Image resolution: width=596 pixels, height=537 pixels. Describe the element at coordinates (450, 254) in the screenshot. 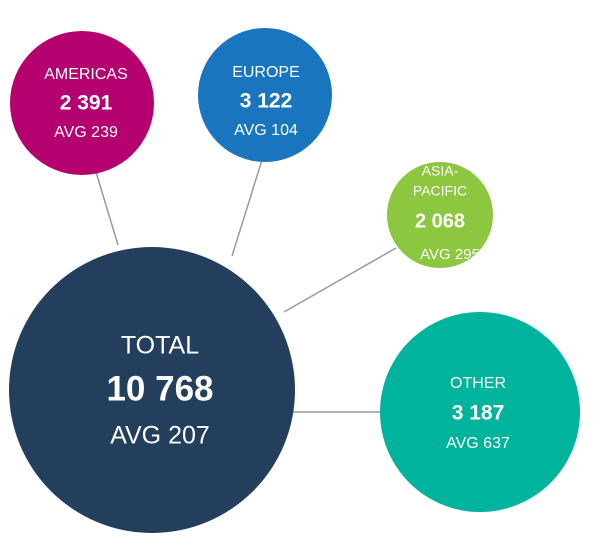

I see `node-avg: AVG 295` at that location.